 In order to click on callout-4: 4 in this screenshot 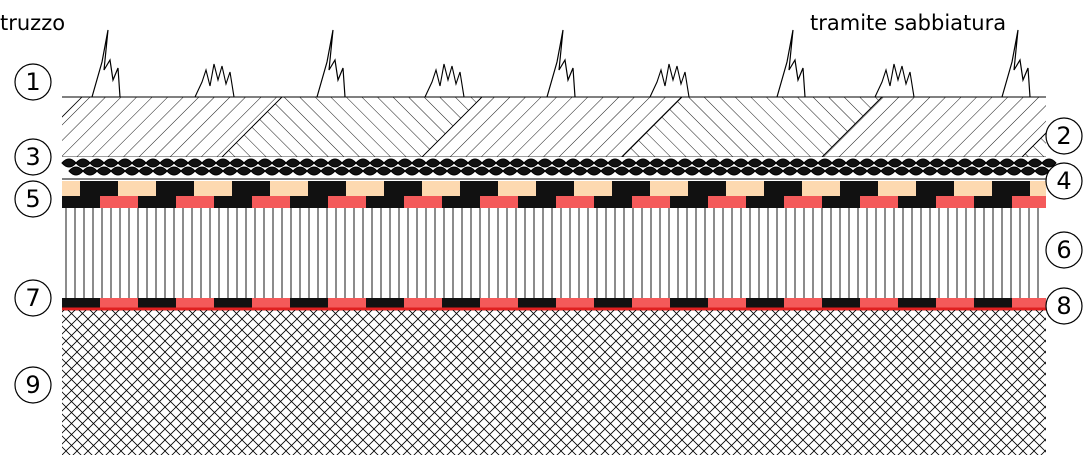, I will do `click(1064, 181)`.